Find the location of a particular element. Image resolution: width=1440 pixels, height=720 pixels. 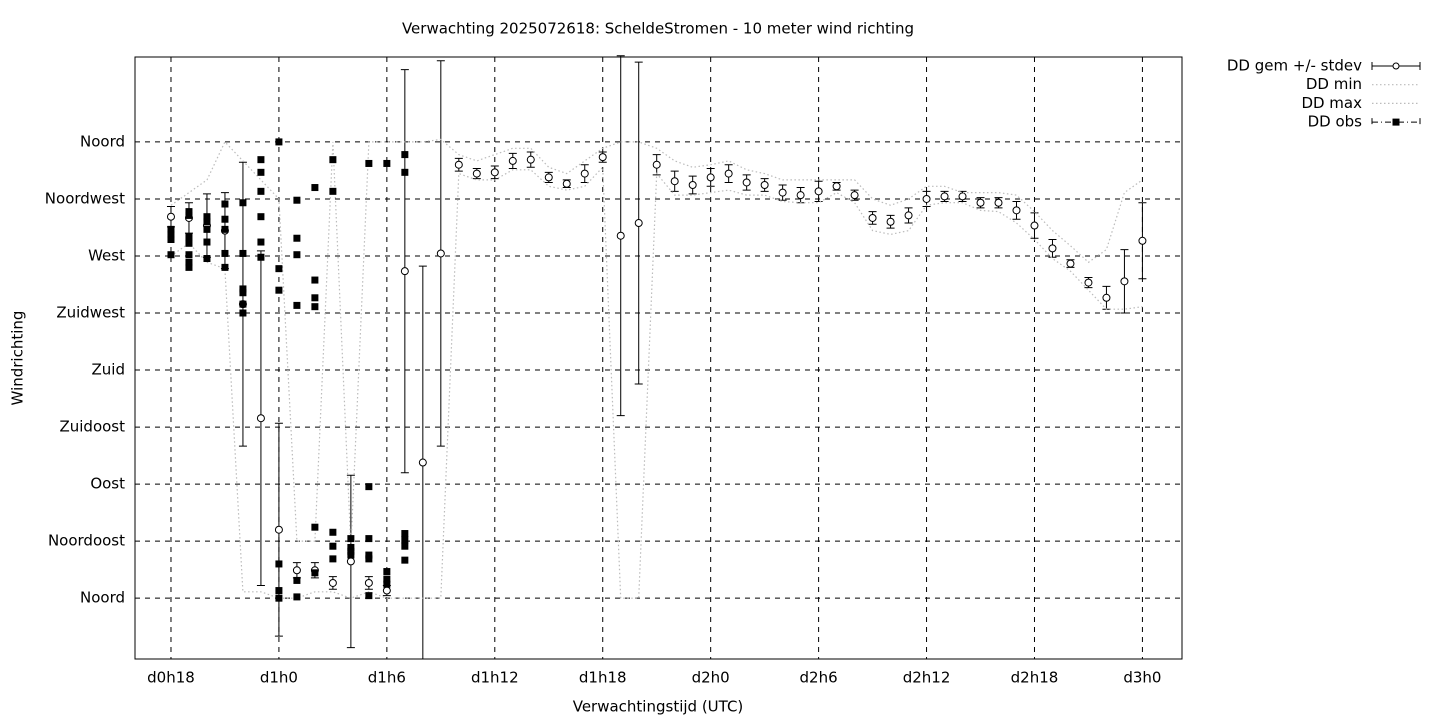

x-tick-label: d3h0 is located at coordinates (1142, 678).